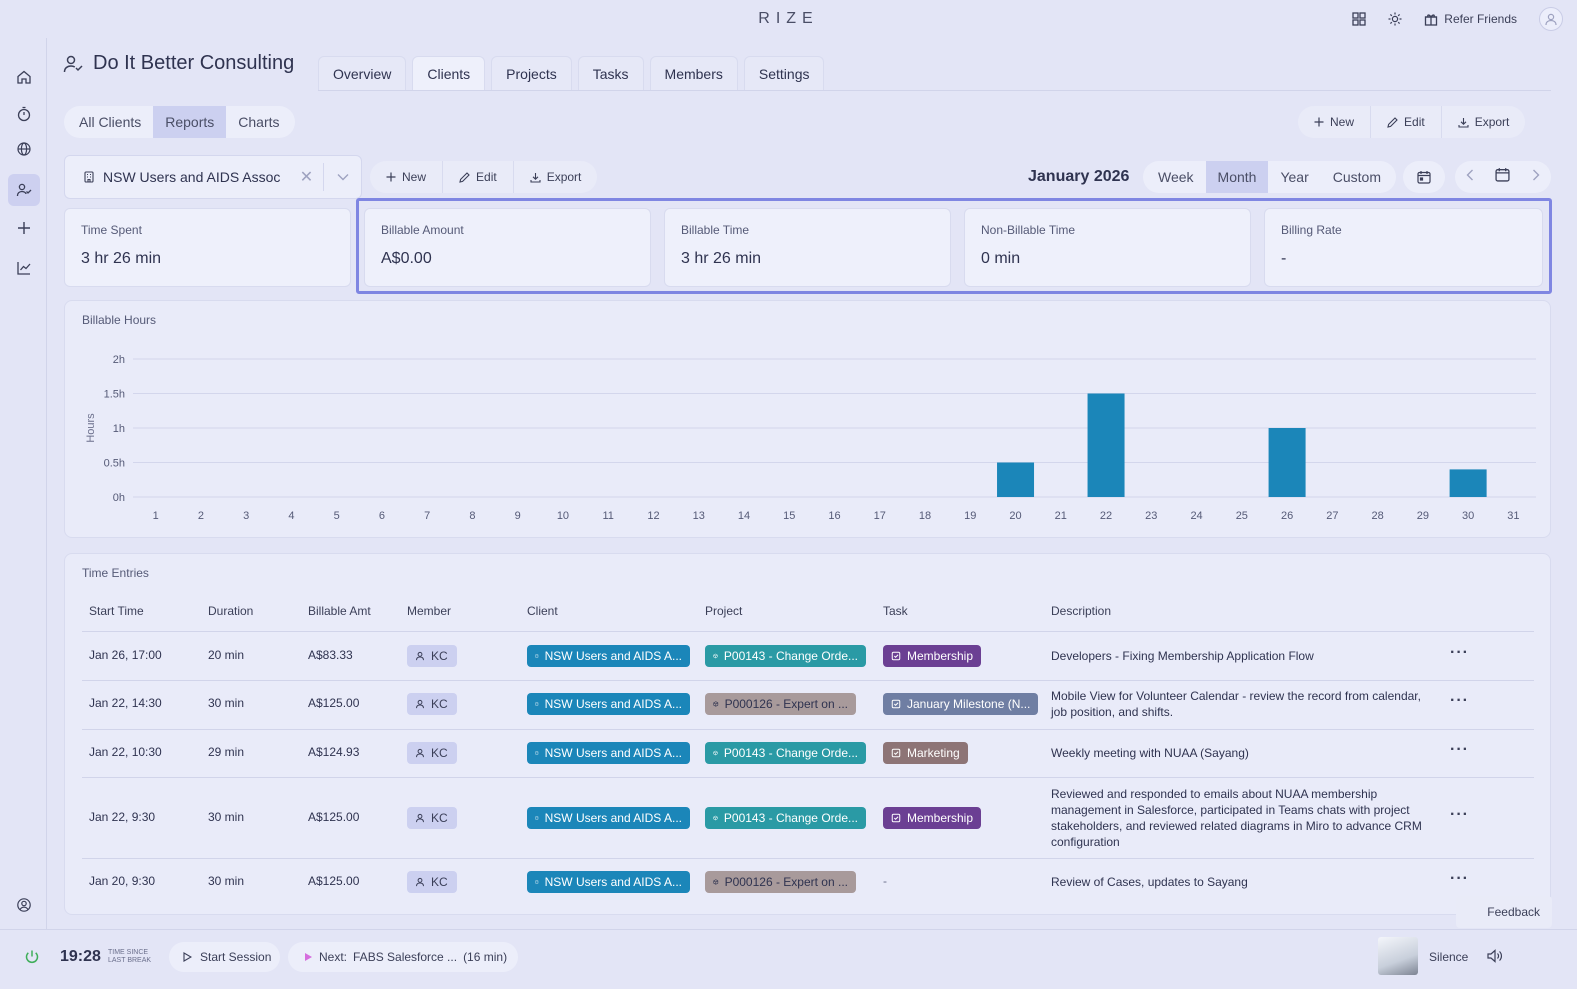  What do you see at coordinates (610, 73) in the screenshot?
I see `tab-tasks: Tasks` at bounding box center [610, 73].